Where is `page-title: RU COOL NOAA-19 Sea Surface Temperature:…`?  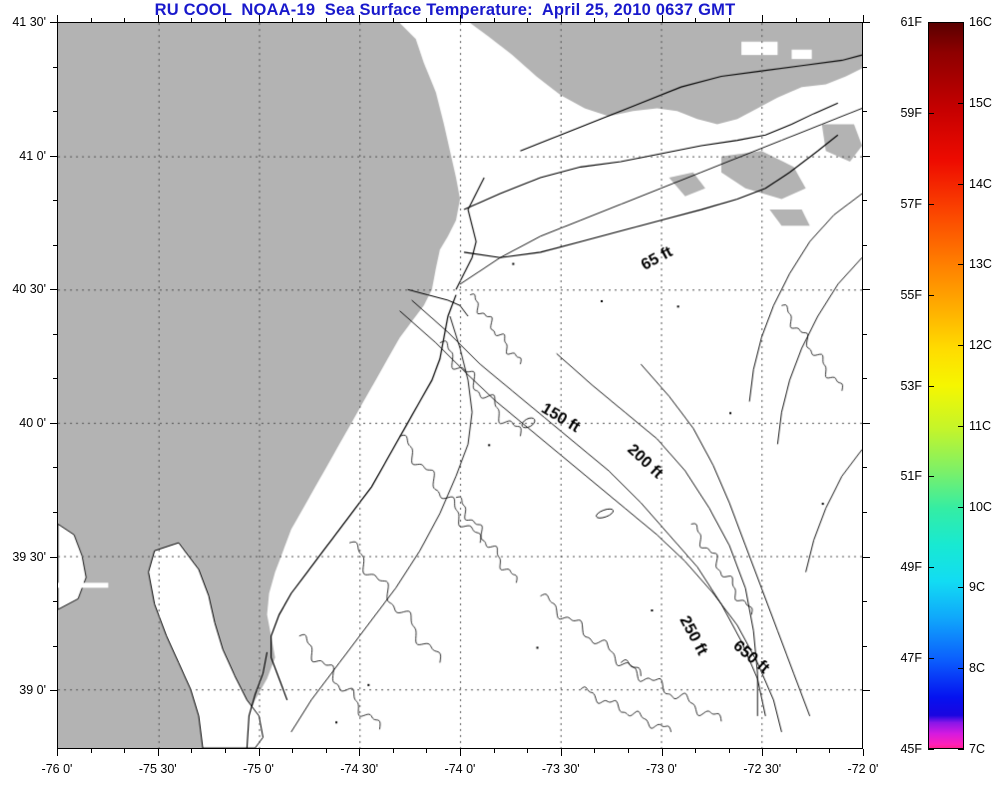 page-title: RU COOL NOAA-19 Sea Surface Temperature:… is located at coordinates (445, 10).